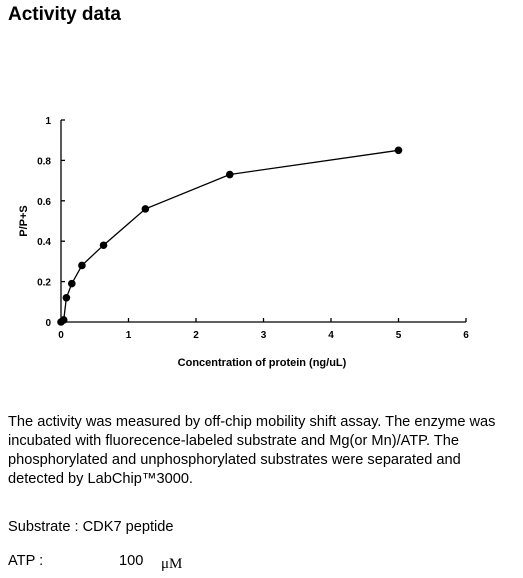 This screenshot has width=523, height=578. What do you see at coordinates (48, 323) in the screenshot?
I see `y-tick-label: 0` at bounding box center [48, 323].